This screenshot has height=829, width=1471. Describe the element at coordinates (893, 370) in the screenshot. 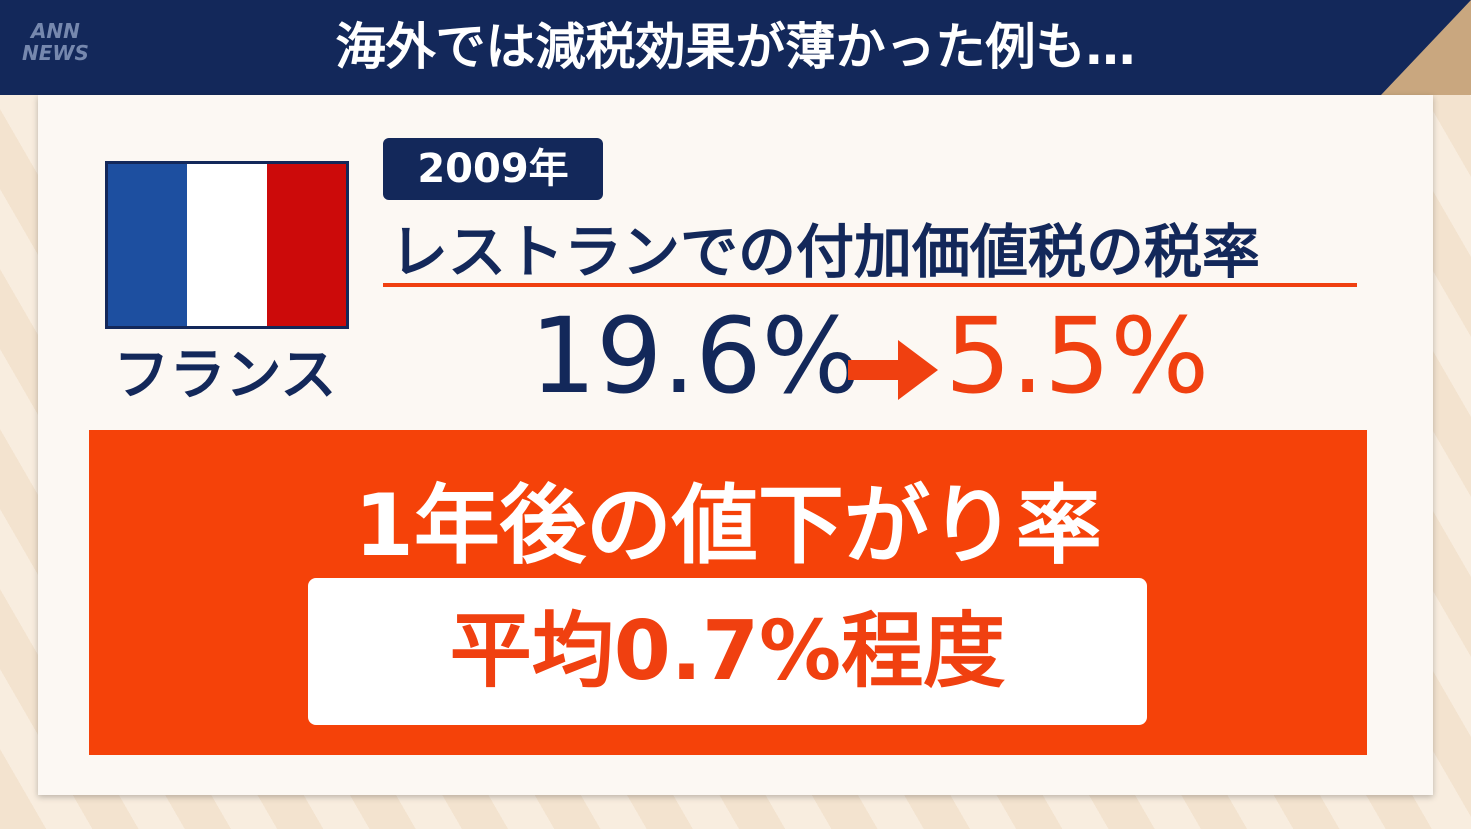

I see `arrow` at that location.